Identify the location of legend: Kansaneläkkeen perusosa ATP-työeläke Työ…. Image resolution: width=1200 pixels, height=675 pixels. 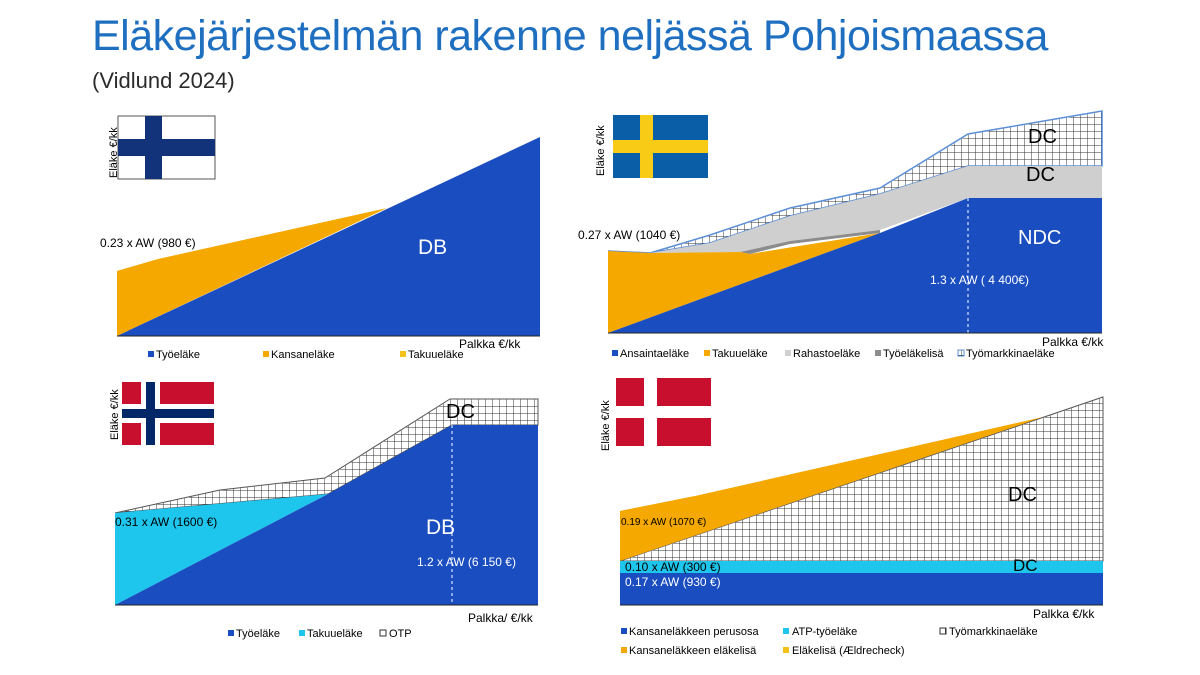
(829, 641).